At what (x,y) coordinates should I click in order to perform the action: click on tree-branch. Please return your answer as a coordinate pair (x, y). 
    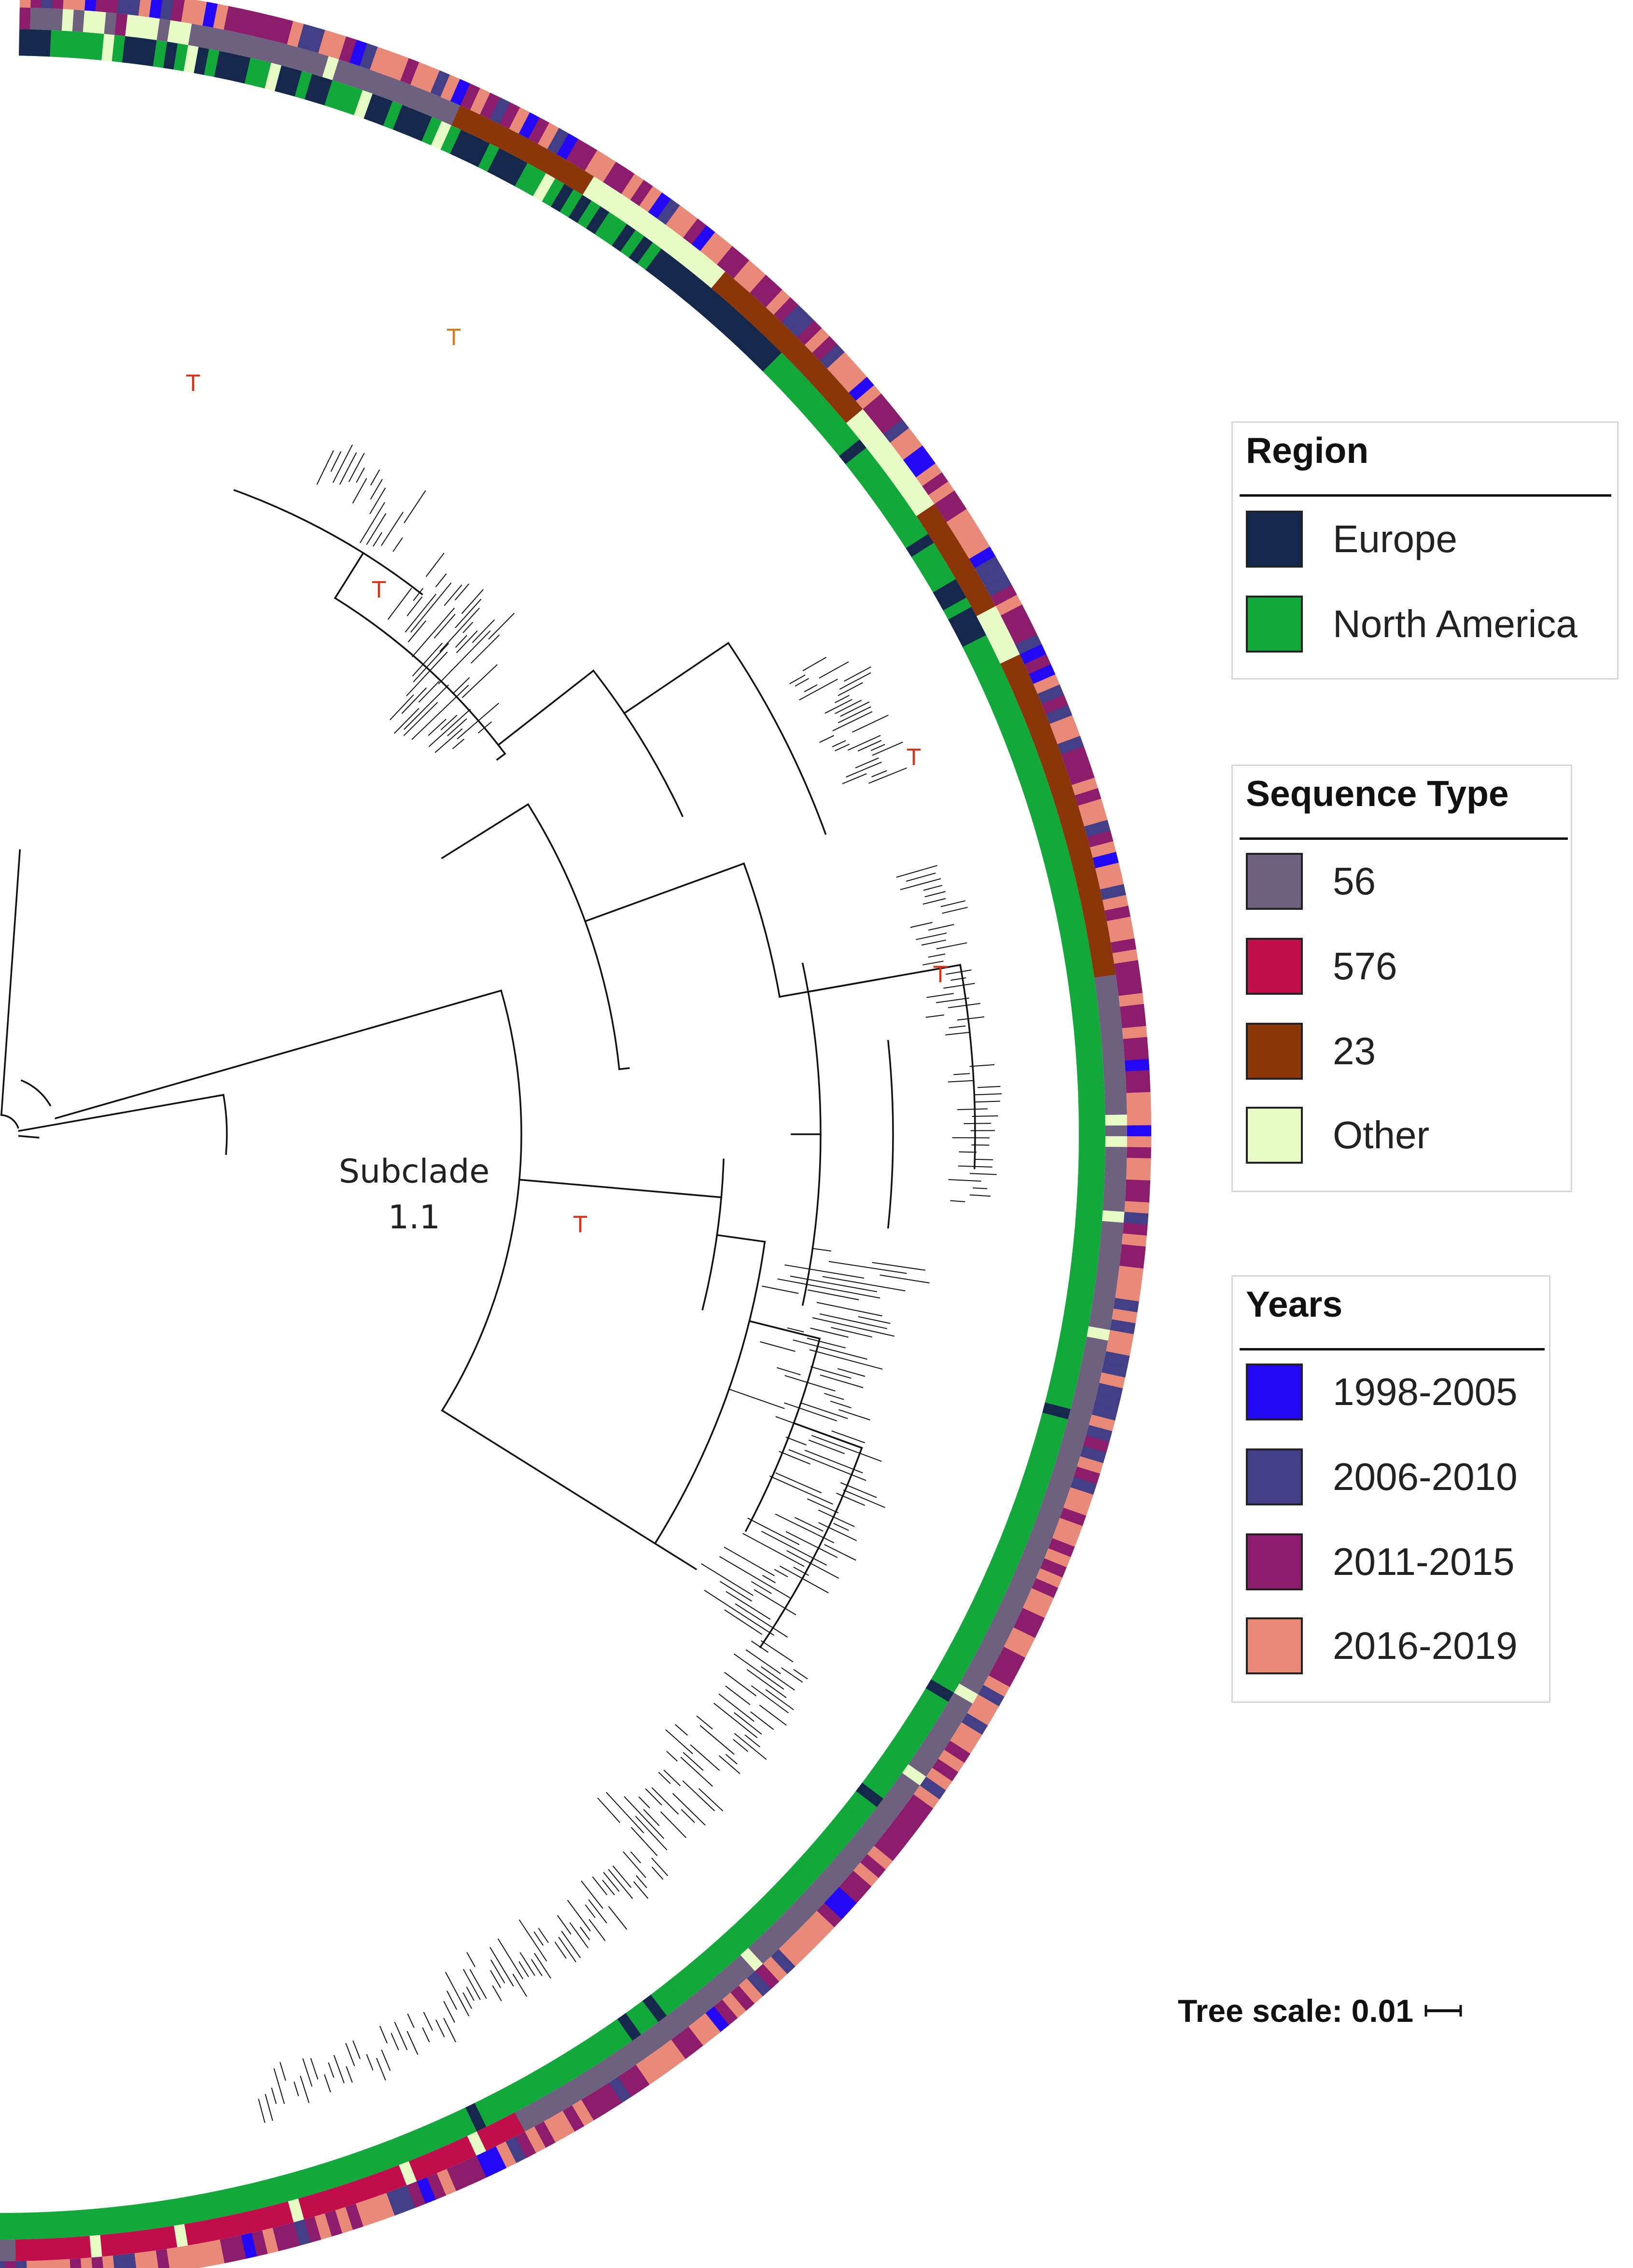
    Looking at the image, I should click on (811, 1547).